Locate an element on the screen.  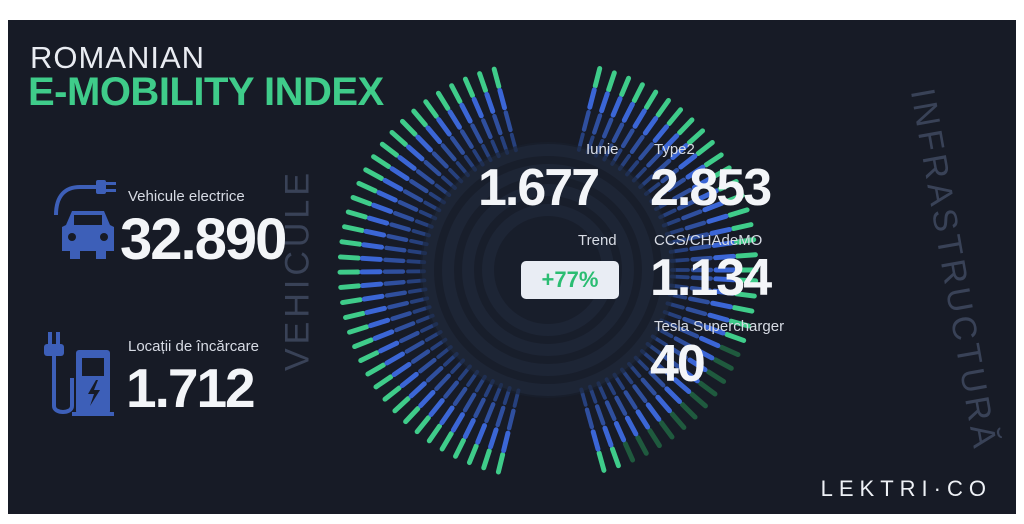
locations-label: Locații de încărcare is located at coordinates (193, 346).